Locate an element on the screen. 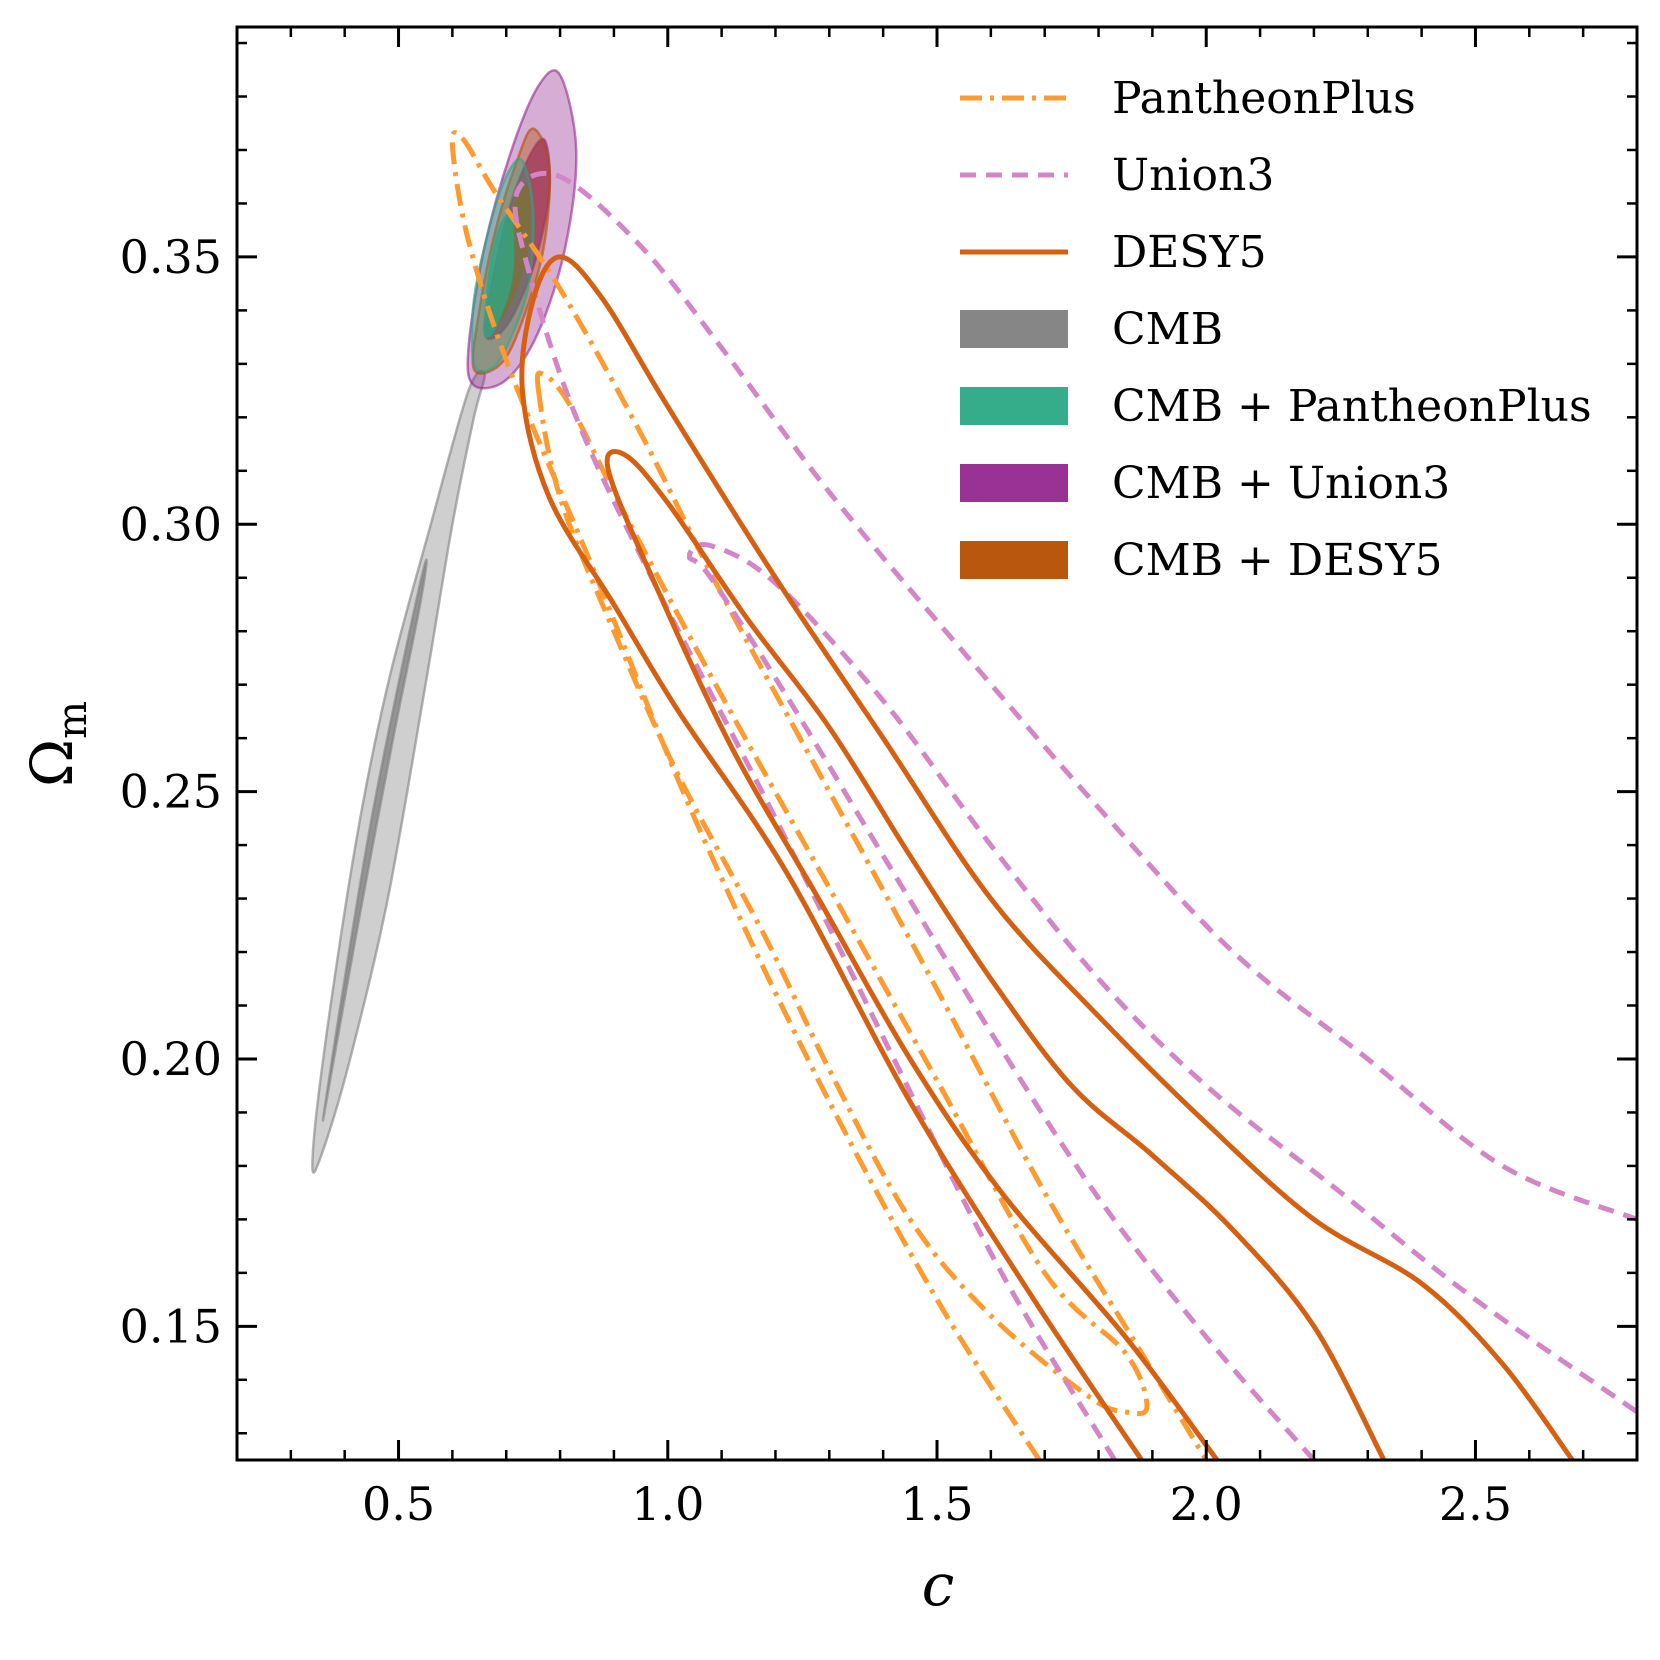 Image resolution: width=1660 pixels, height=1660 pixels. x-tick-label: 2.5 is located at coordinates (1475, 1504).